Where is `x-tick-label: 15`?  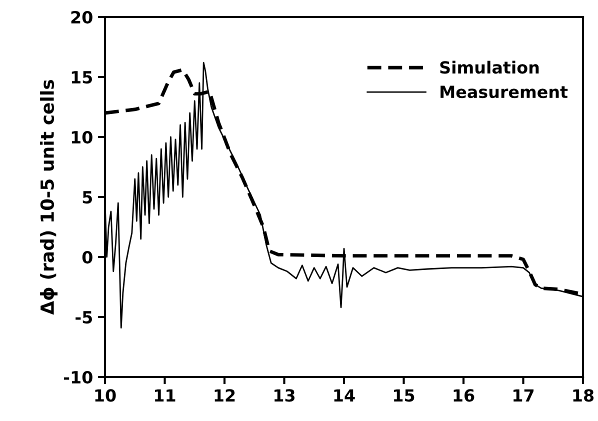
x-tick-label: 15 is located at coordinates (404, 395).